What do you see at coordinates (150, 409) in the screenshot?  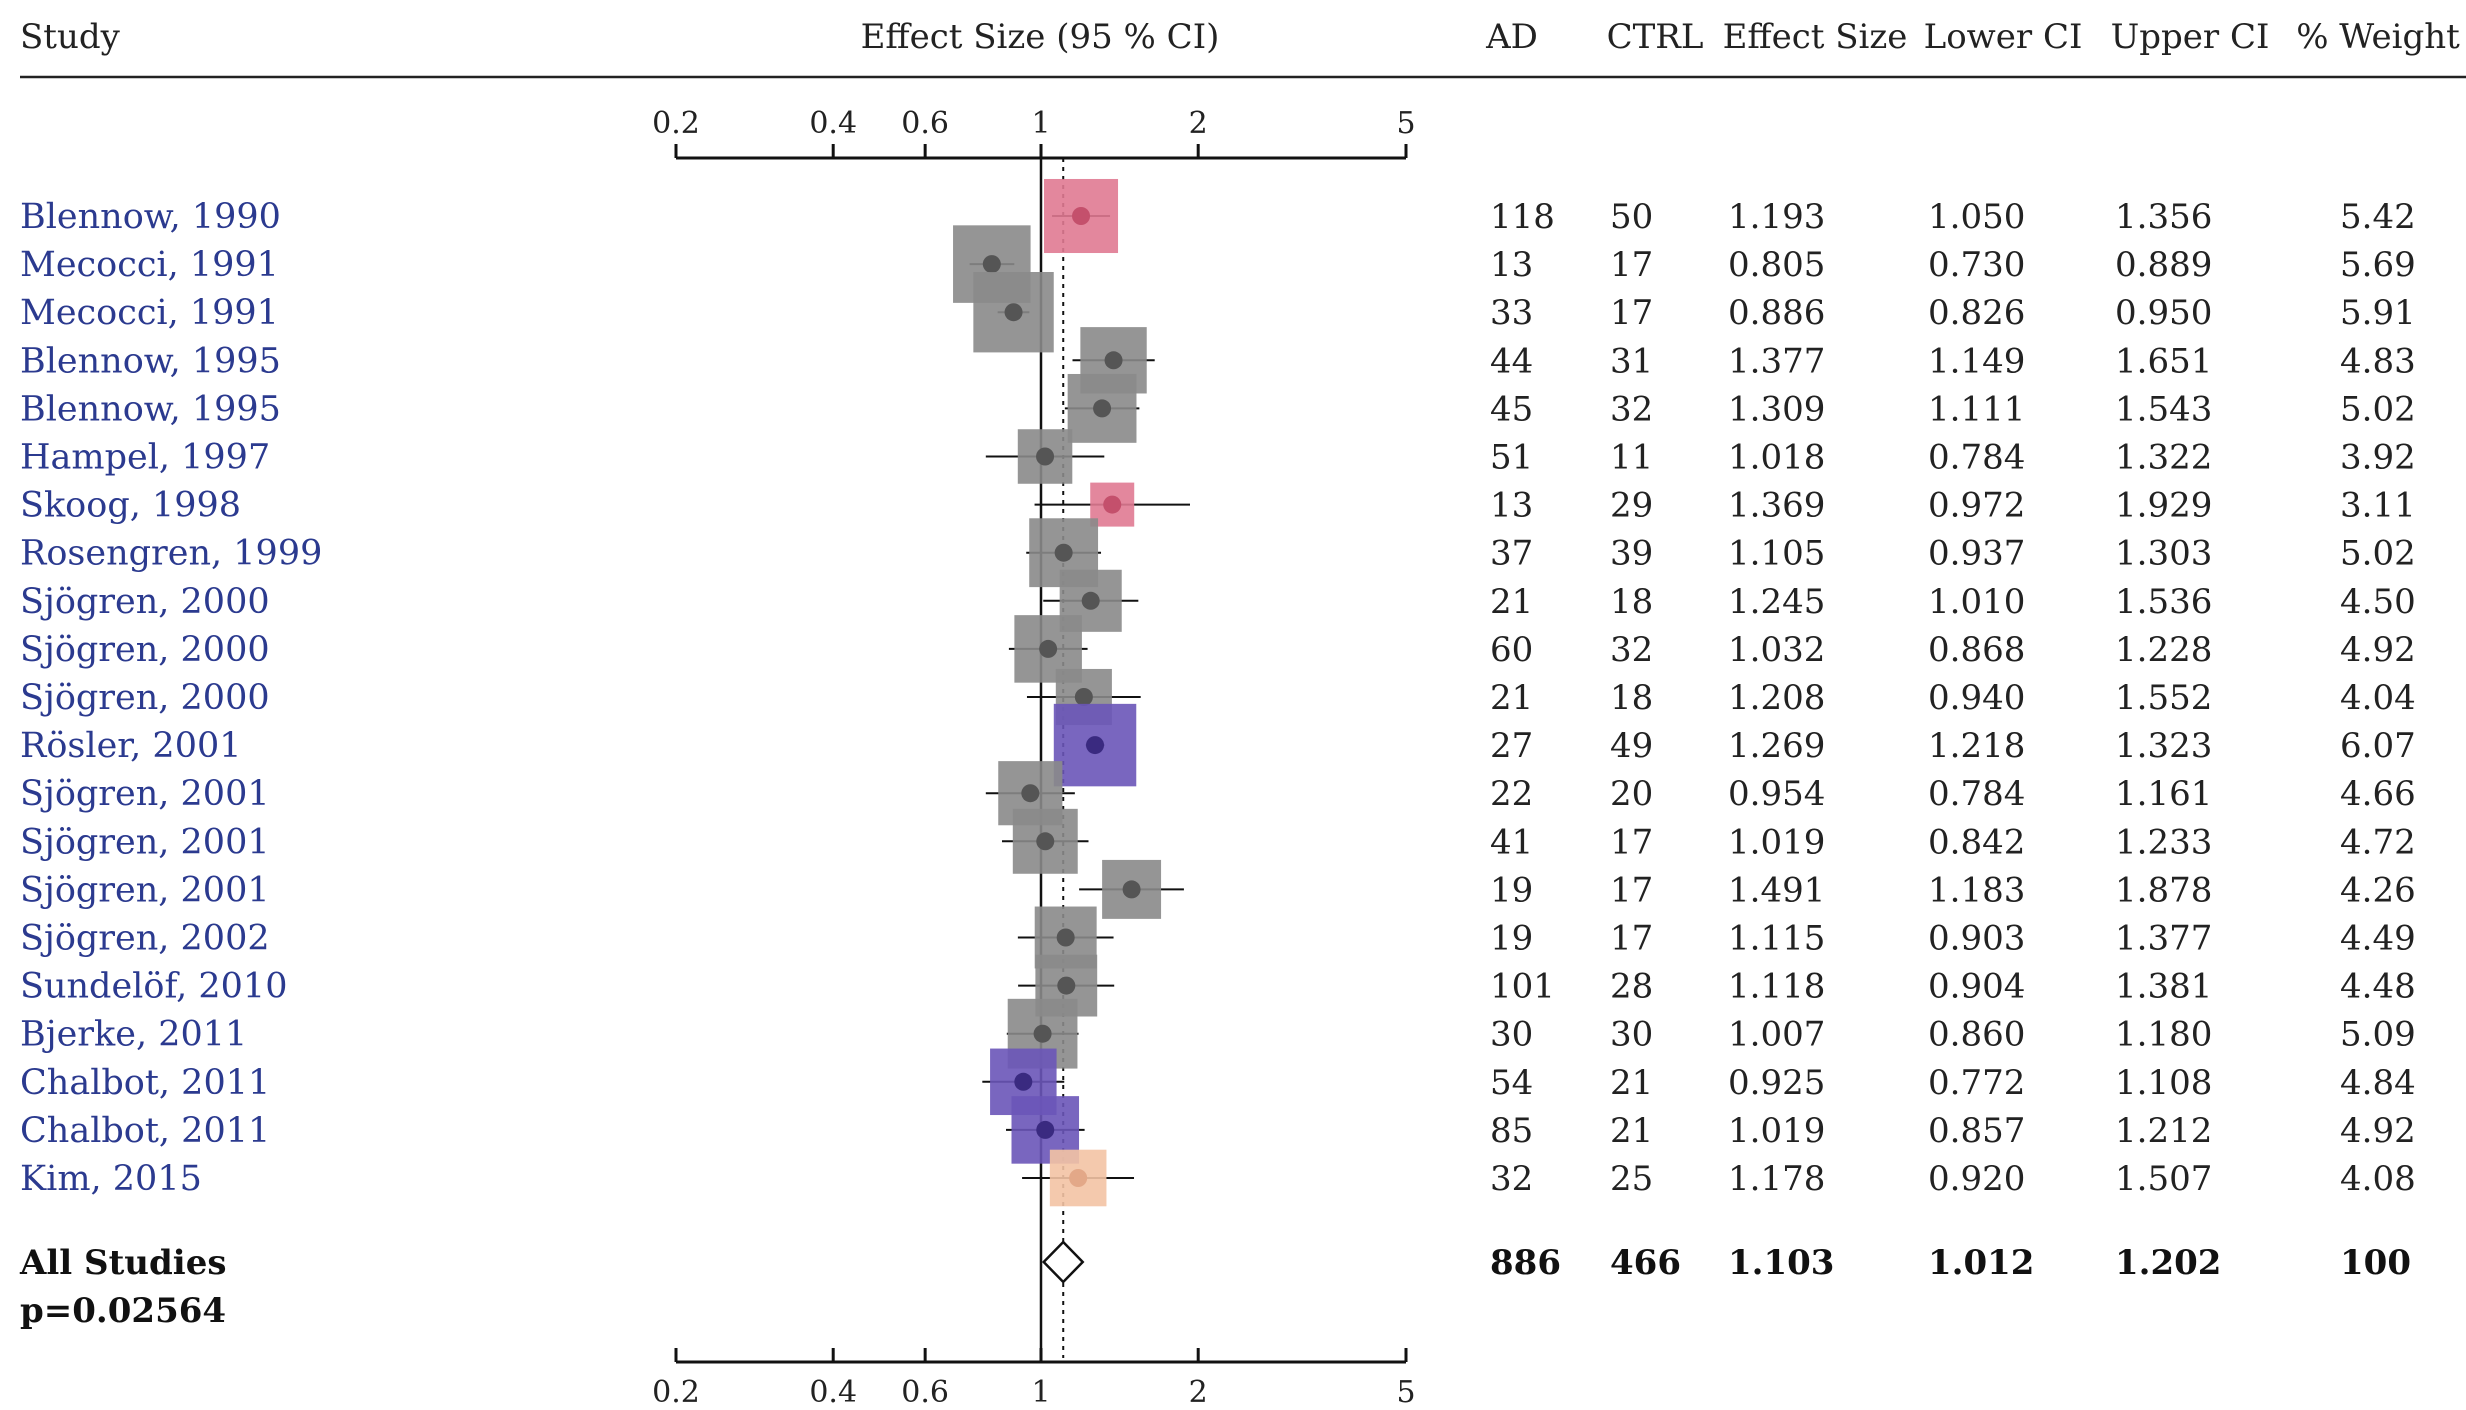 I see `study-name: Blennow, 1995` at bounding box center [150, 409].